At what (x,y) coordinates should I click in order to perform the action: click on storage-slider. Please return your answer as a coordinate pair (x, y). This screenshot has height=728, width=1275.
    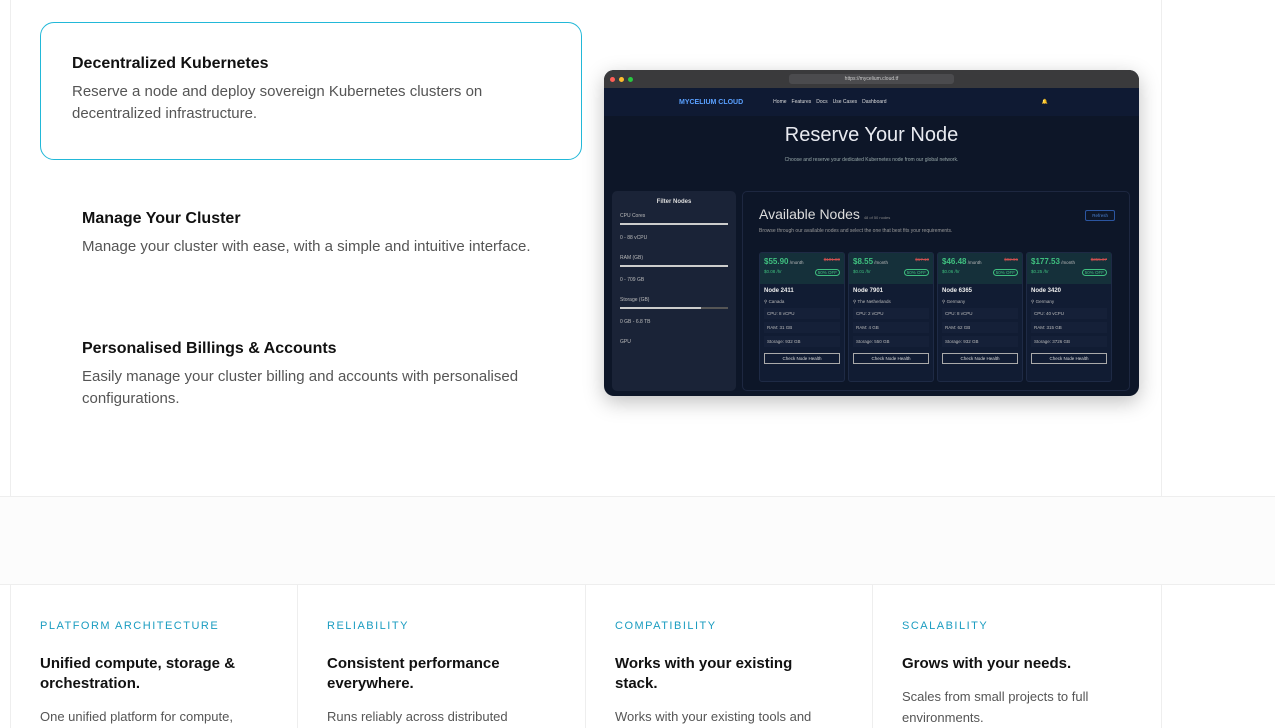
    Looking at the image, I should click on (674, 308).